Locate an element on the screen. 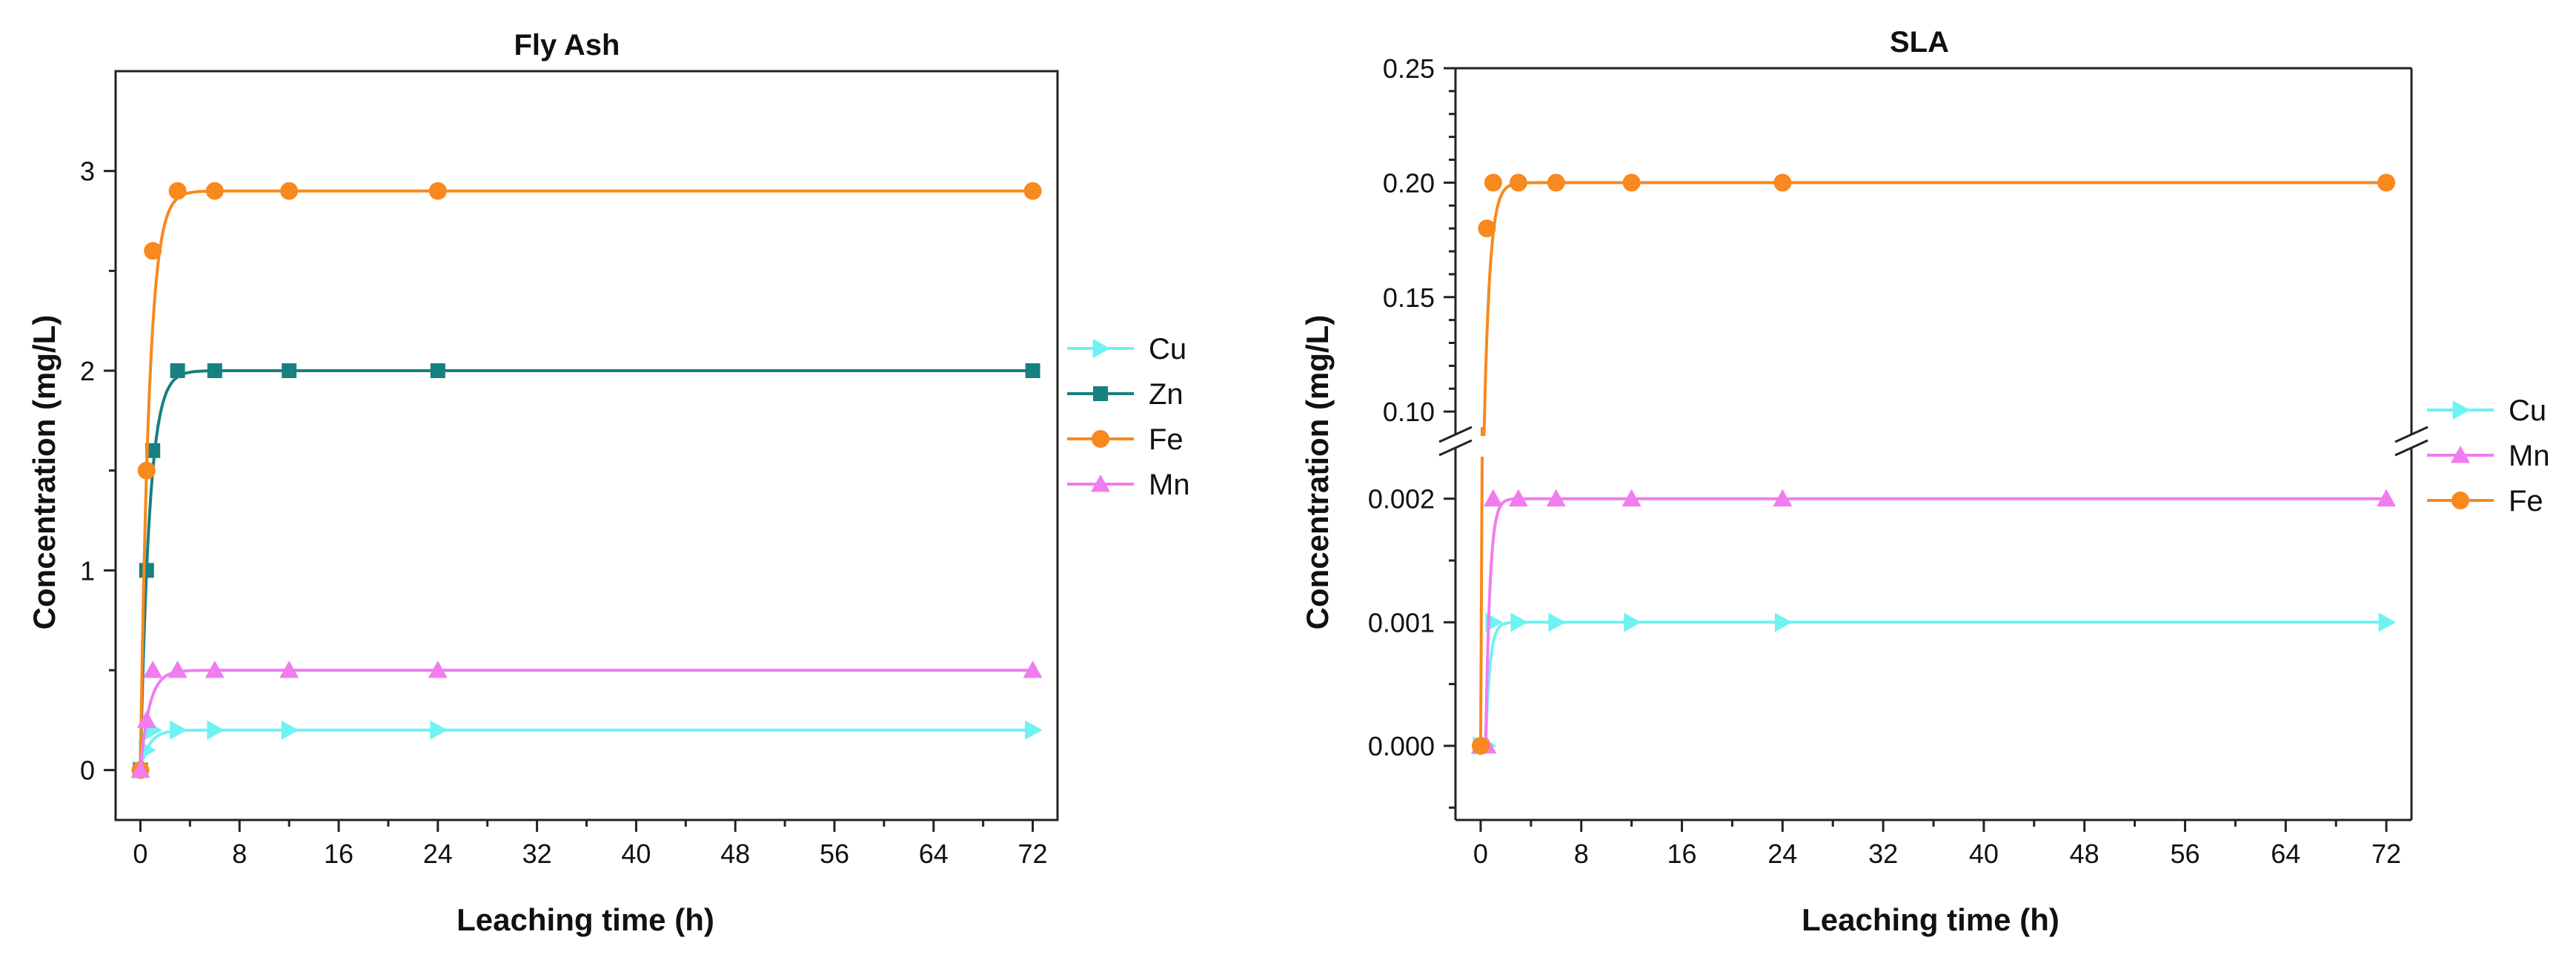  sla-x-tick-label: 16 is located at coordinates (1682, 854).